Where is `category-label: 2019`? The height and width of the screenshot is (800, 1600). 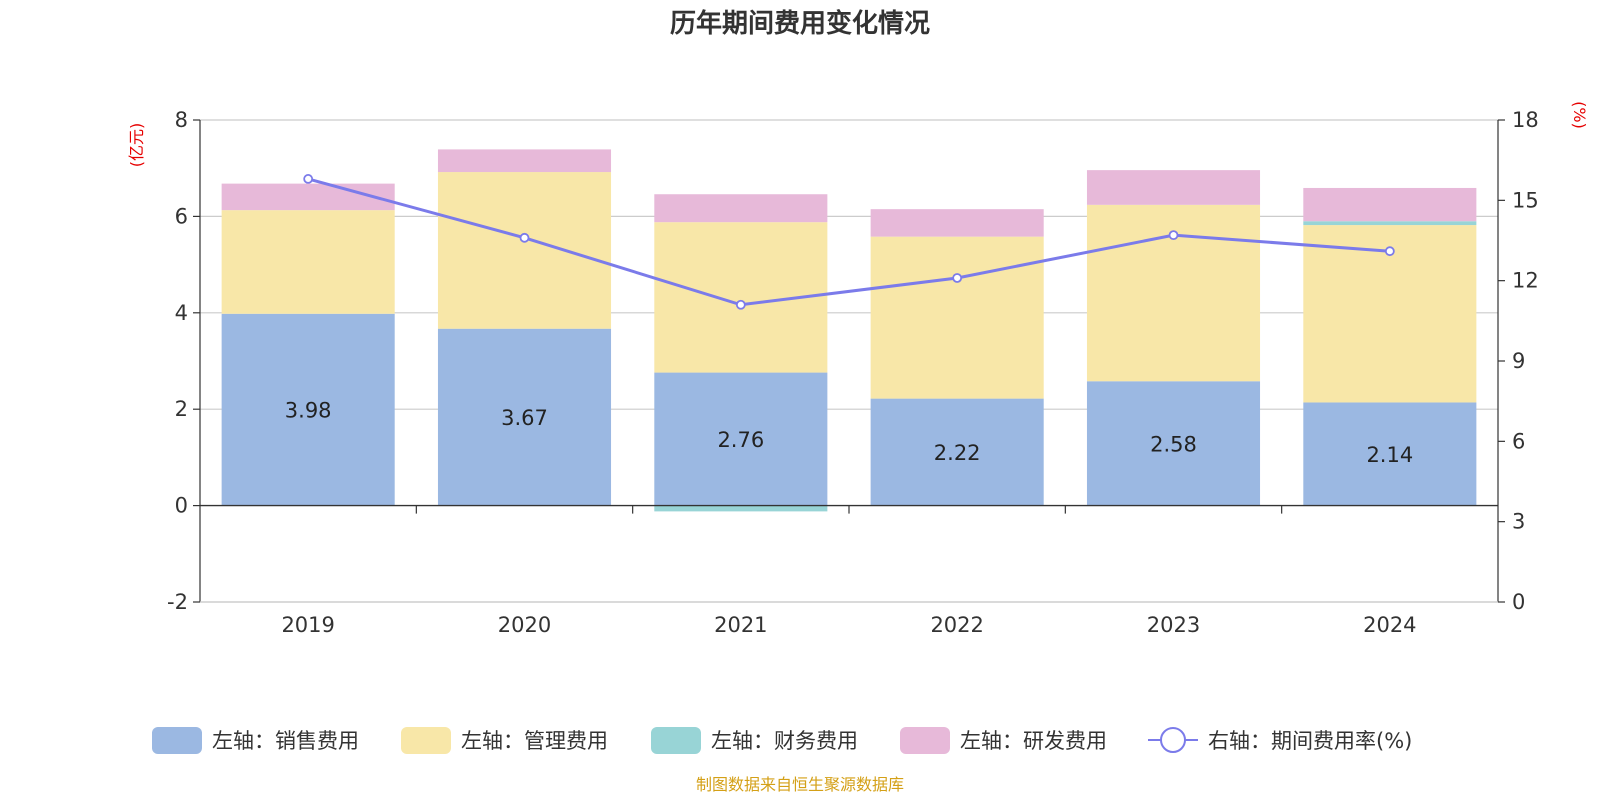 category-label: 2019 is located at coordinates (307, 625).